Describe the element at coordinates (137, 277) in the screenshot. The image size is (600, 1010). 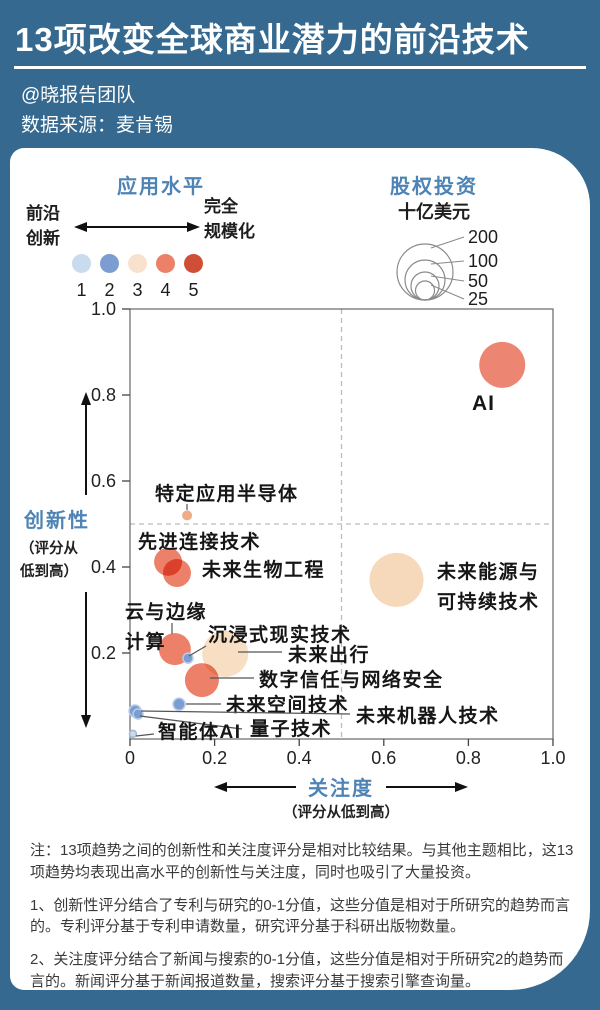
I see `level-col-3: 3` at that location.